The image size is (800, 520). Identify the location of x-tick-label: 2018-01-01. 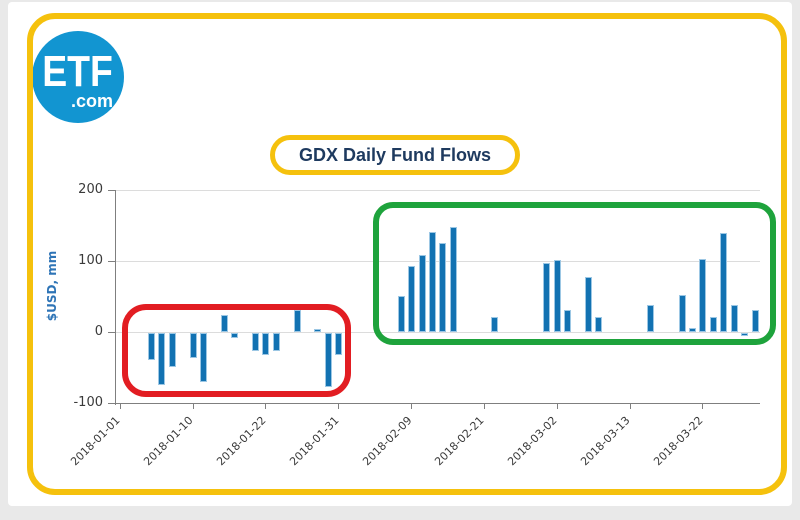
(95, 441).